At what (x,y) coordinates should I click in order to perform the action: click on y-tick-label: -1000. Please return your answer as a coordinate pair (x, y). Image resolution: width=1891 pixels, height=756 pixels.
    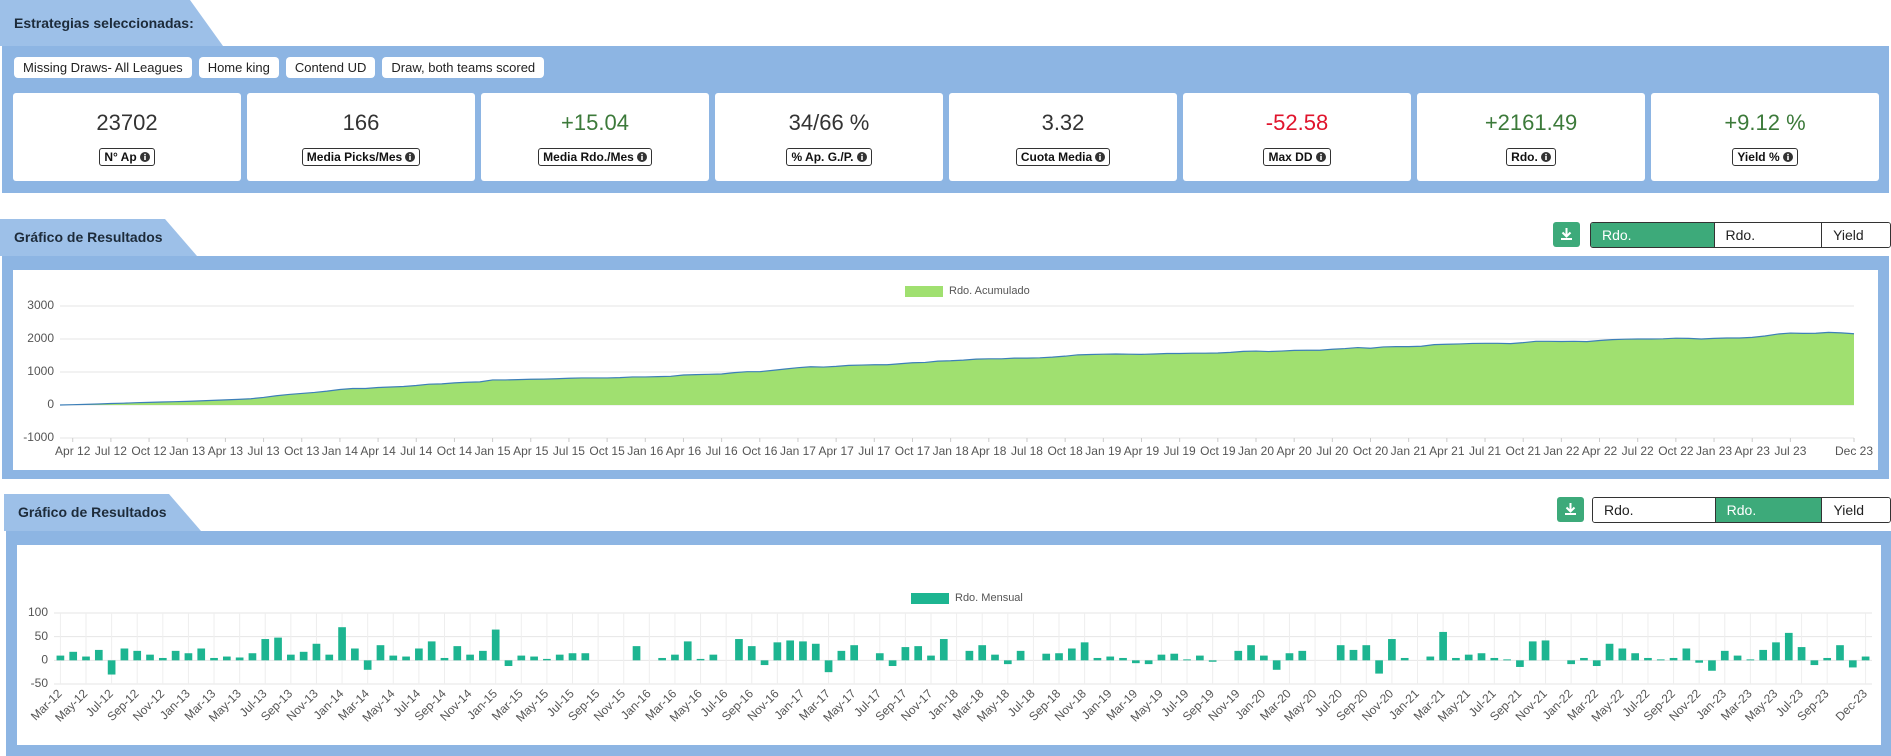
    Looking at the image, I should click on (38, 437).